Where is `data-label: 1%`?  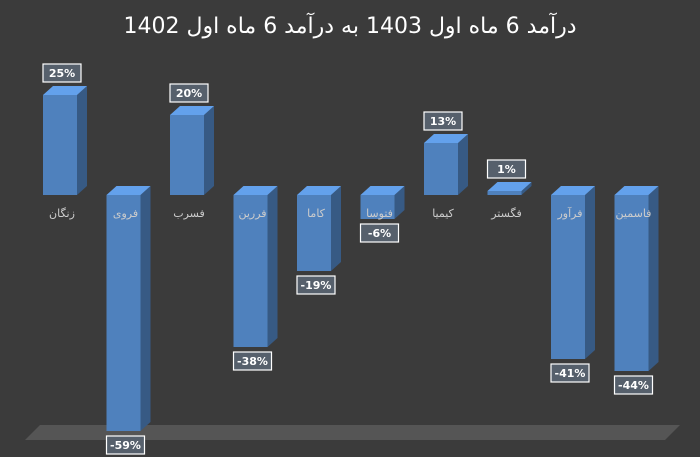
data-label: 1% is located at coordinates (506, 169).